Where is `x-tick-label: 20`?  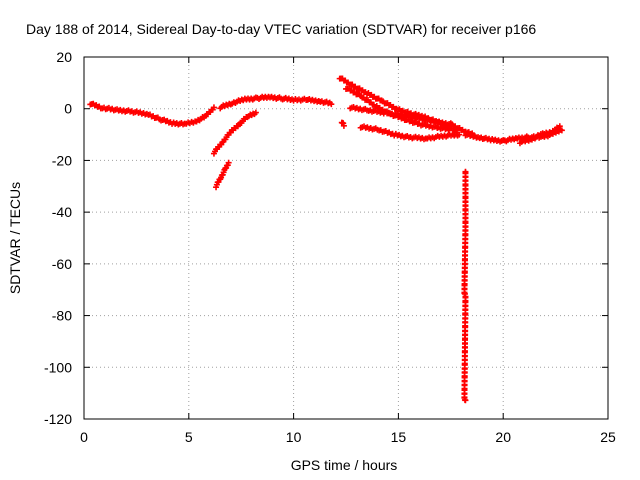 x-tick-label: 20 is located at coordinates (503, 437).